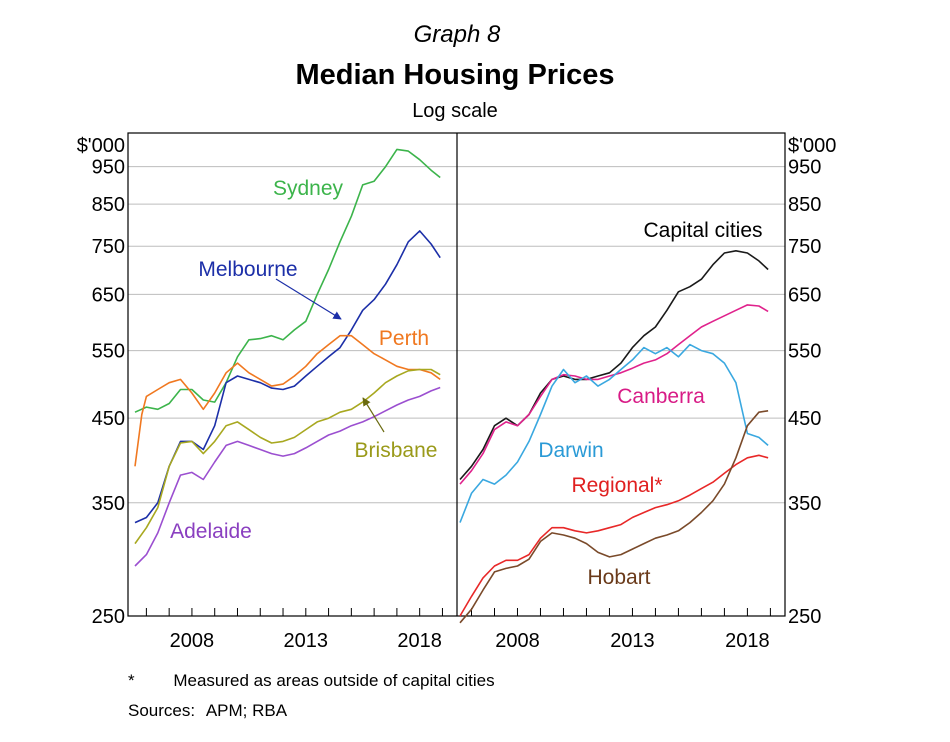  I want to click on y-tick-right-550: 550, so click(804, 352).